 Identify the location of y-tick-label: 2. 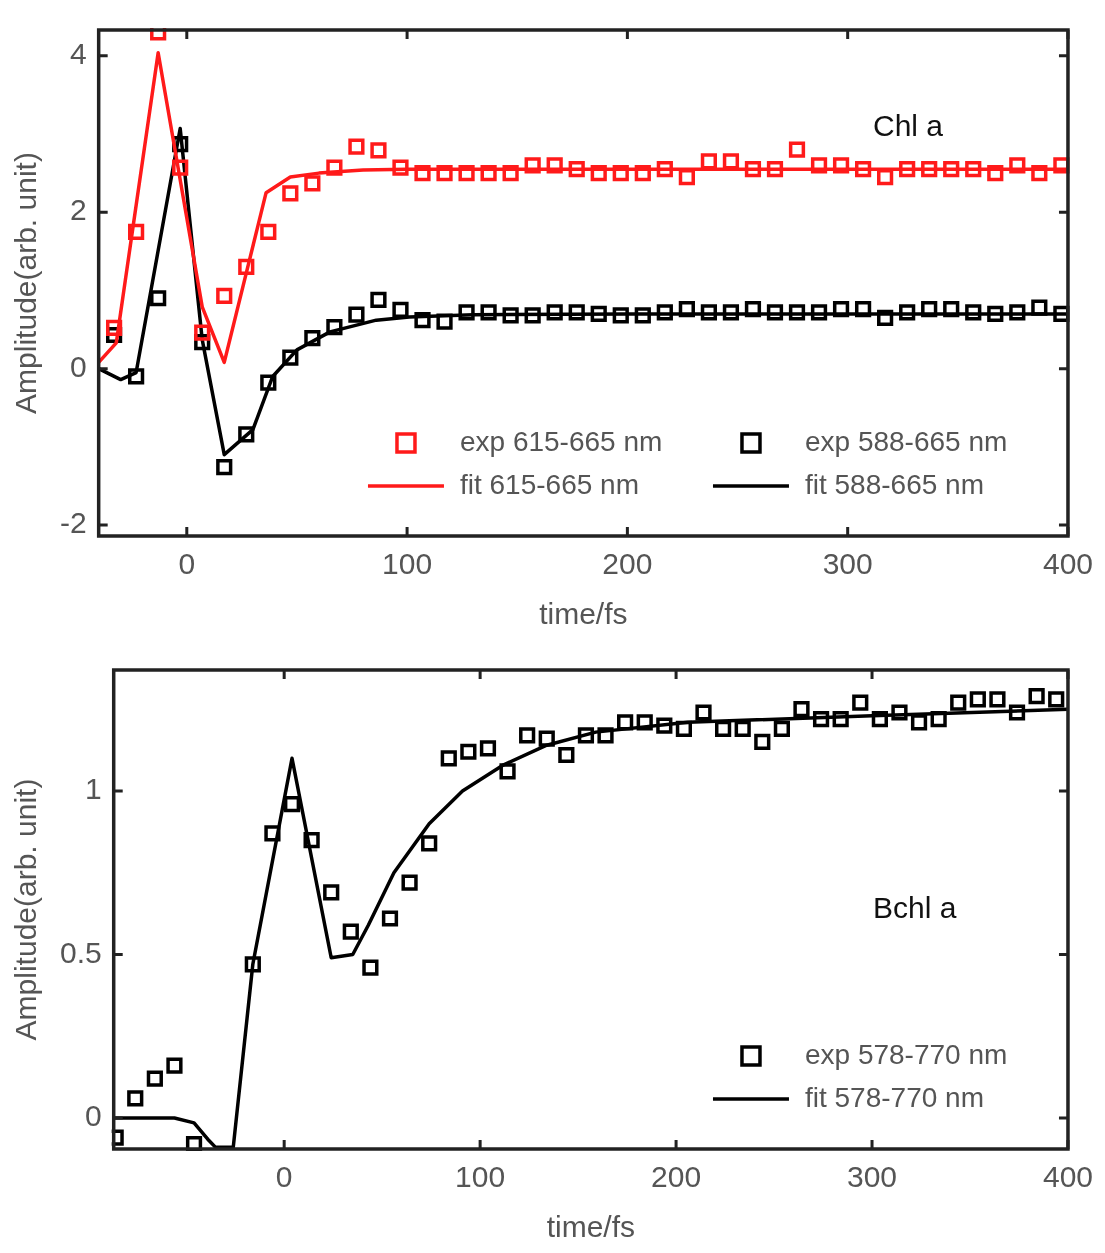
(78, 210).